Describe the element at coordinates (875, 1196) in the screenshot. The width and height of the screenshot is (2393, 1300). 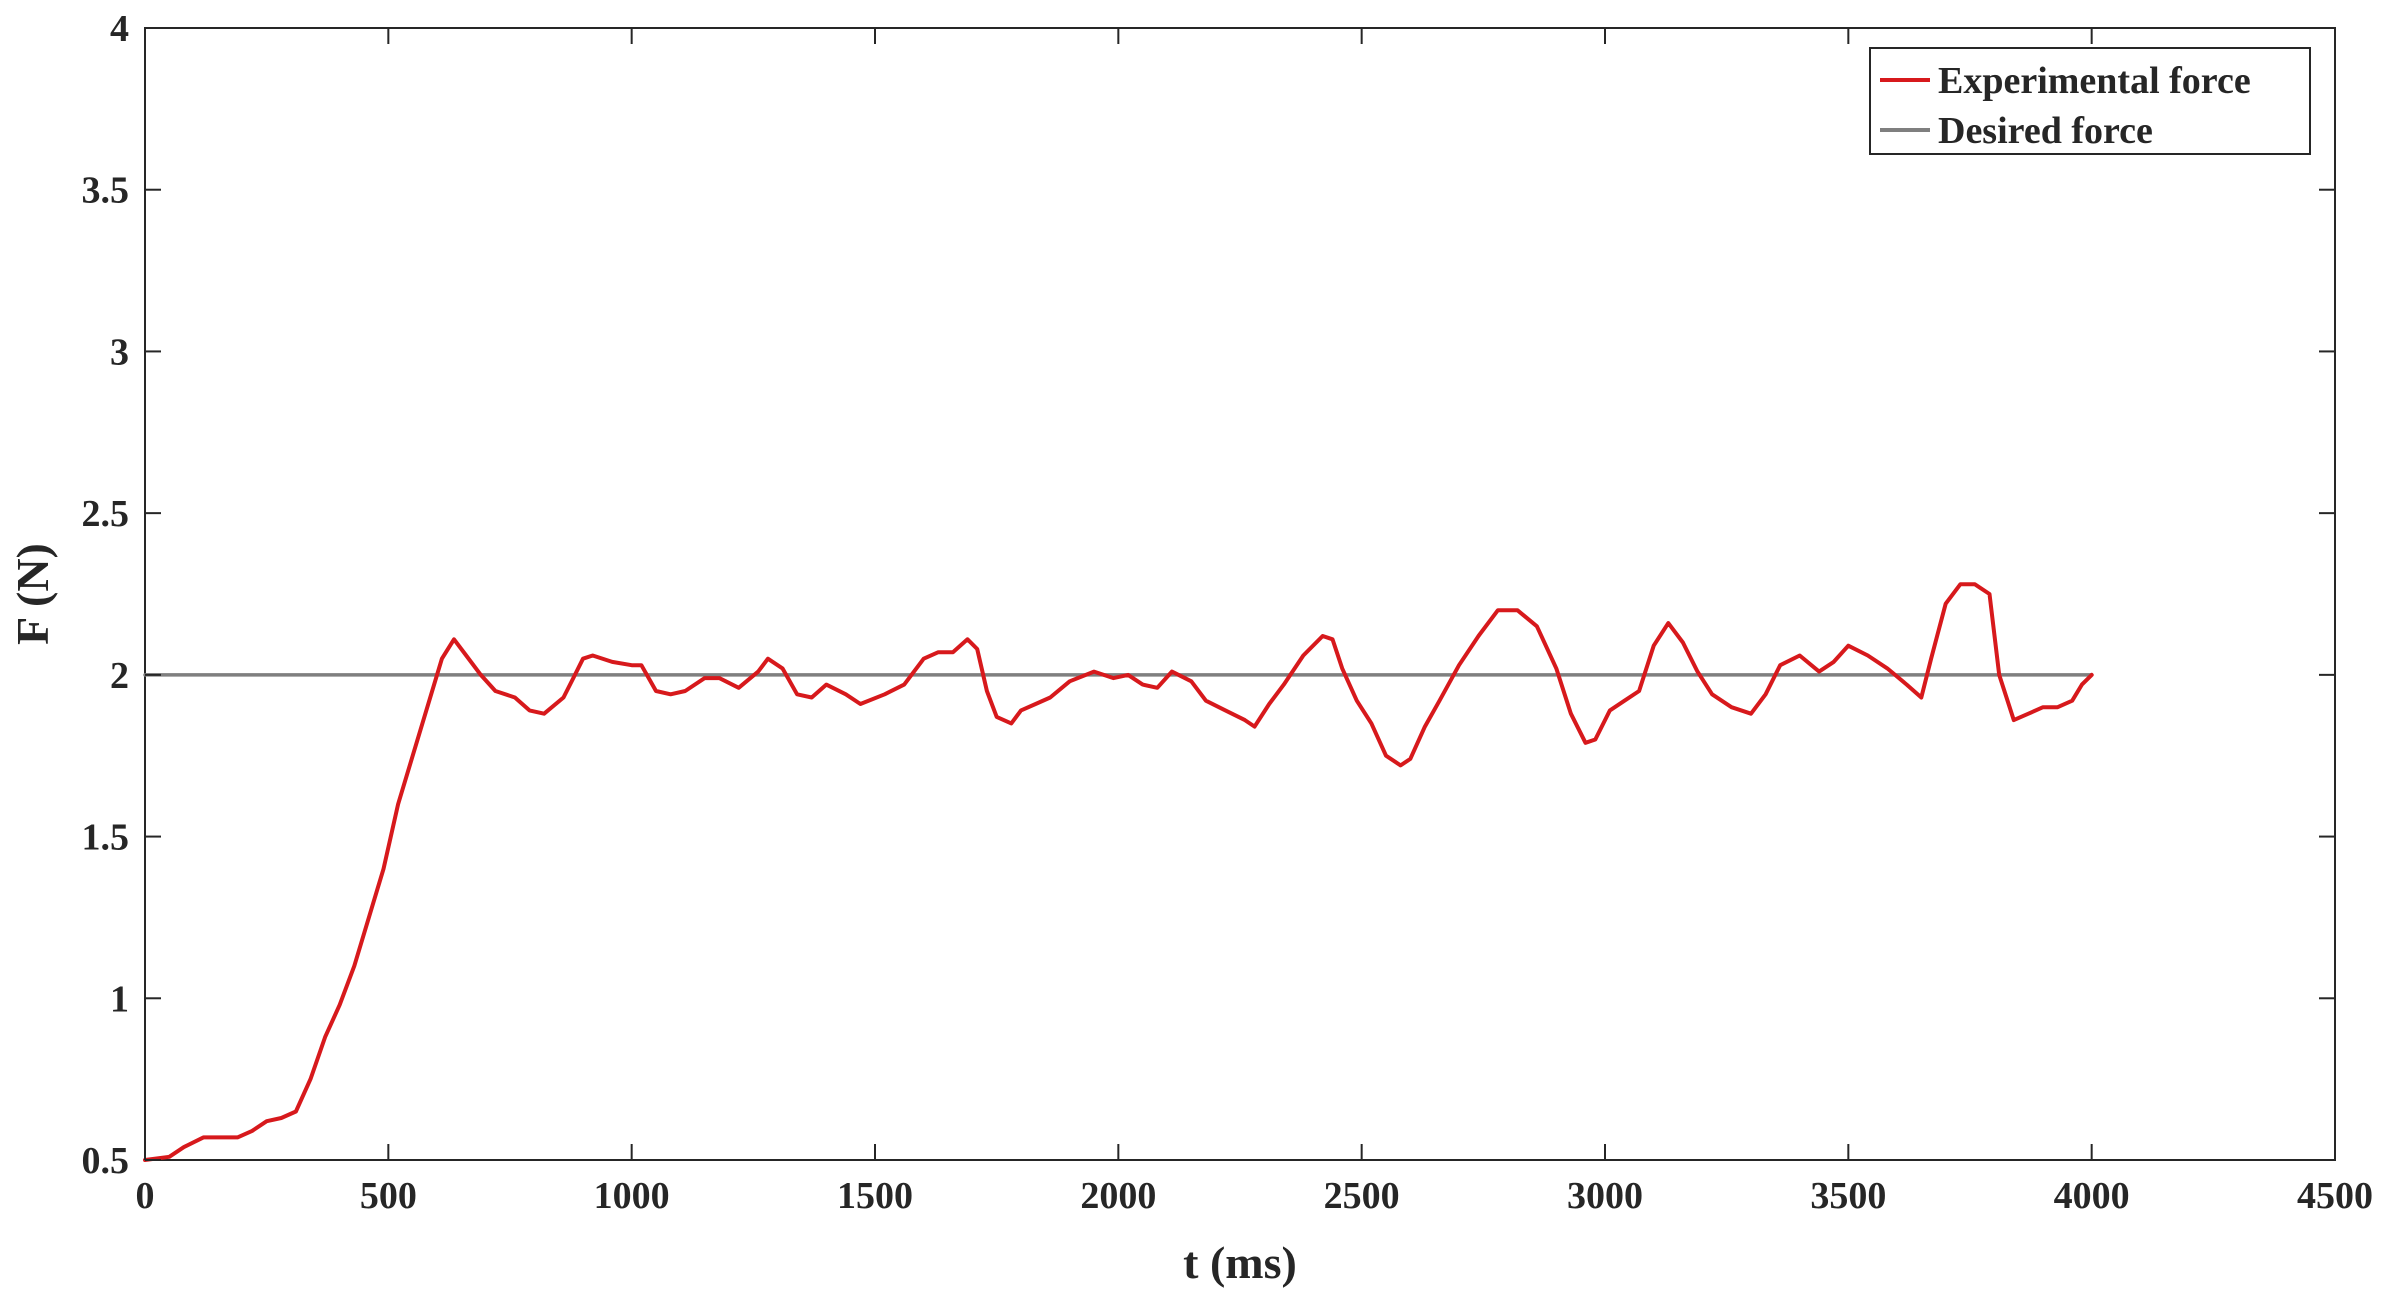
I see `x-tick-label: 1500` at that location.